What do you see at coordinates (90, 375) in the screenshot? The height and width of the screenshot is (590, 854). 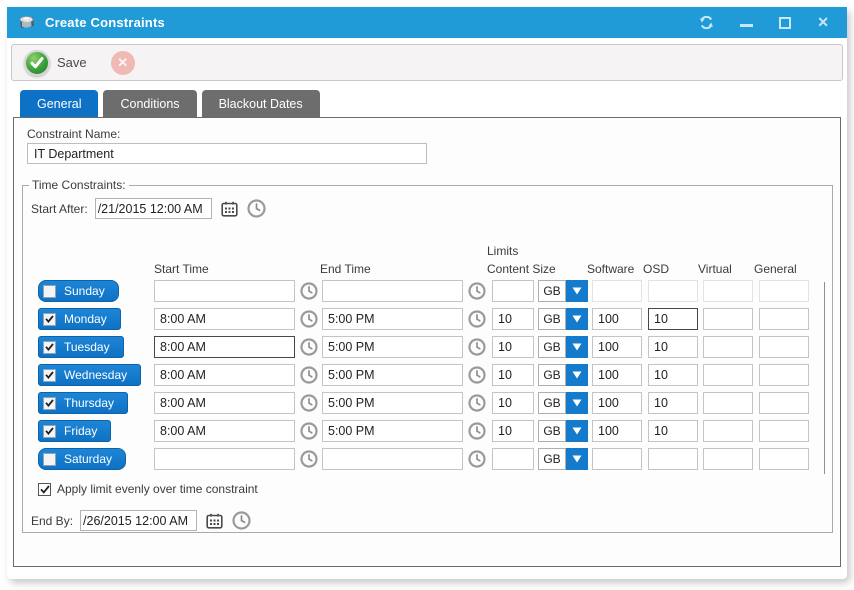 I see `day-toggle-button: Wednesday` at bounding box center [90, 375].